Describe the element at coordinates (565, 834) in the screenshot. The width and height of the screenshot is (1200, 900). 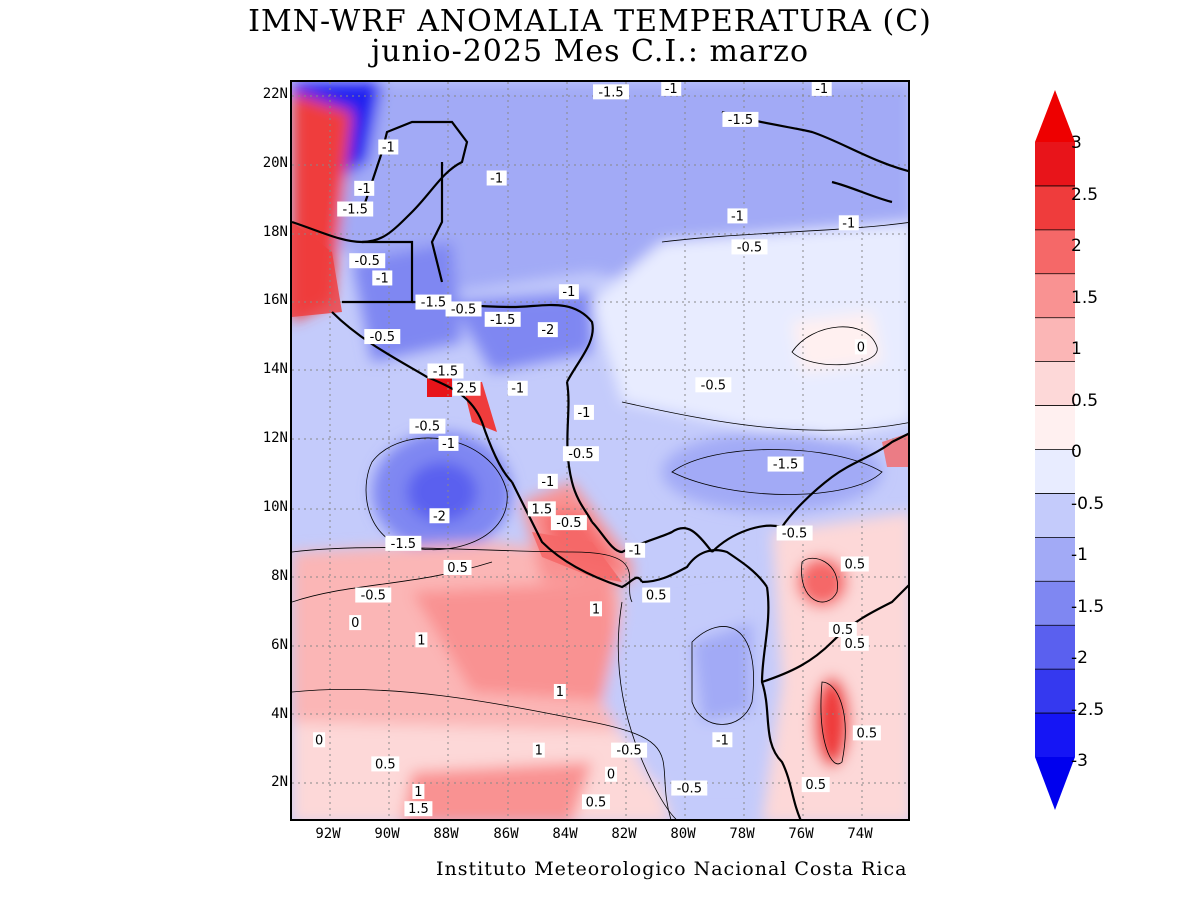
I see `lon-label-84w: 84W` at that location.